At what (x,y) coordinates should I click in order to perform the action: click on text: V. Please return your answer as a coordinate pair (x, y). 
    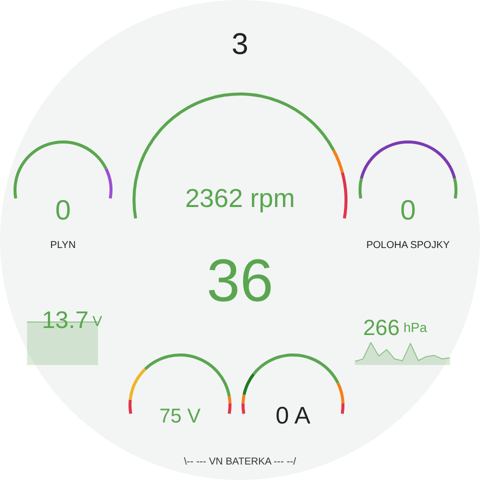
    Looking at the image, I should click on (95, 322).